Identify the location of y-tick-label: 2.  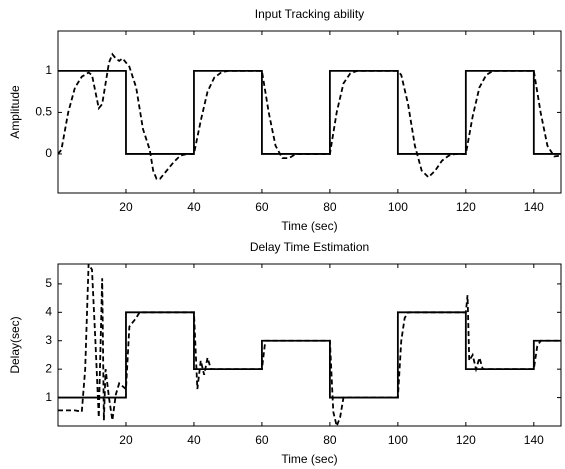
(48, 368).